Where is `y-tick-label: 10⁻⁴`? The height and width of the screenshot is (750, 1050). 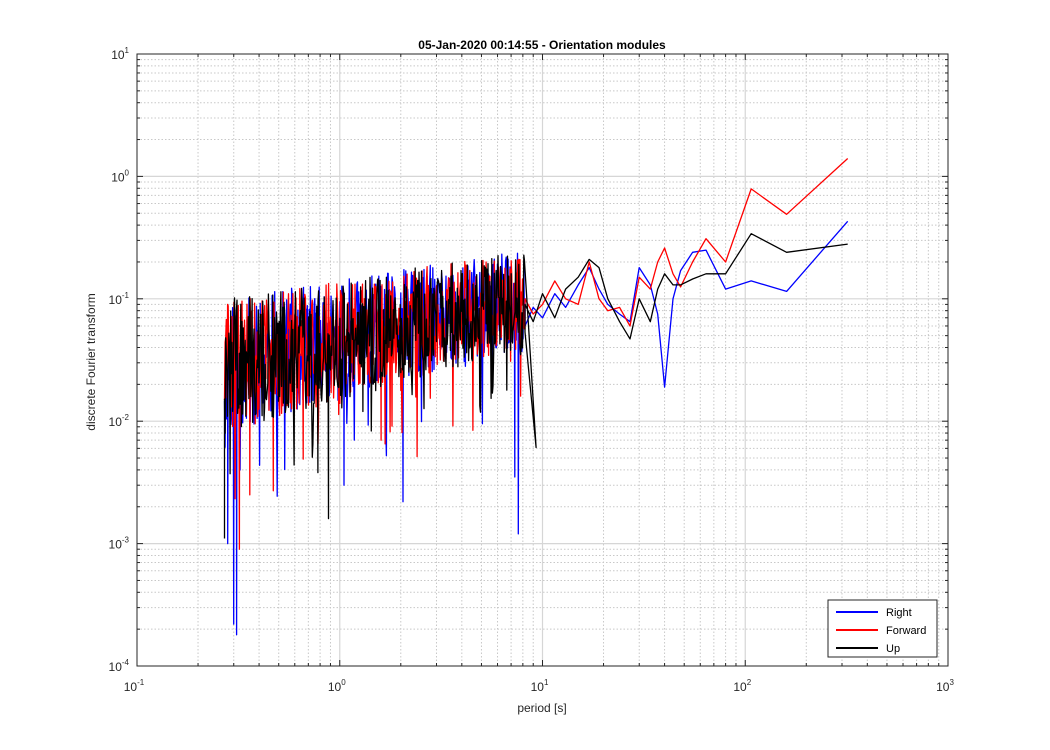 y-tick-label: 10⁻⁴ is located at coordinates (119, 666).